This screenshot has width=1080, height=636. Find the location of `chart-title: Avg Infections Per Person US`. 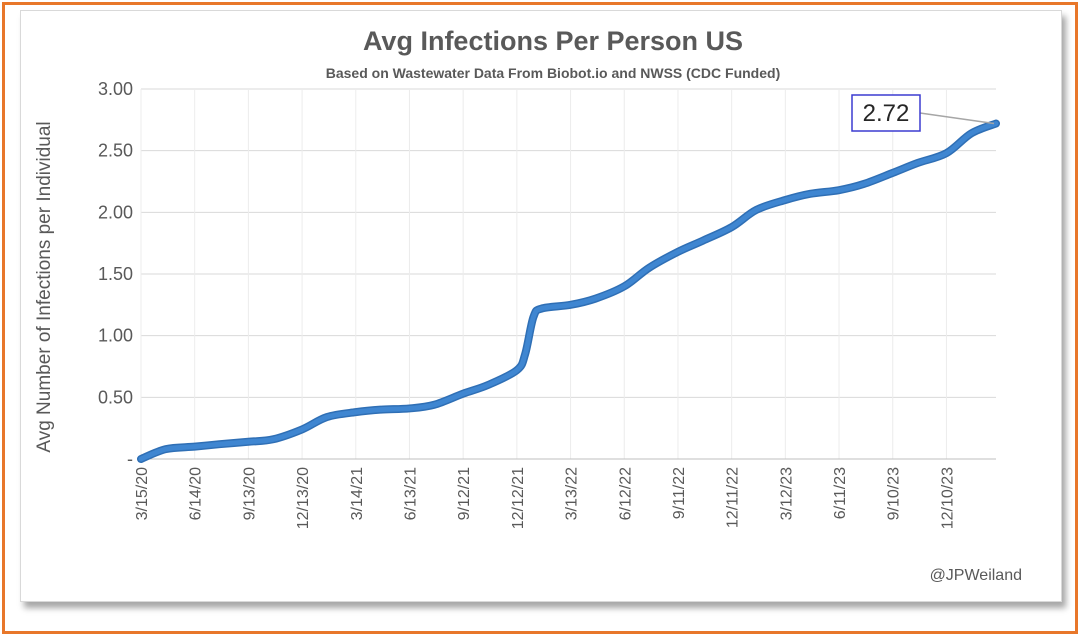

chart-title: Avg Infections Per Person US is located at coordinates (553, 41).